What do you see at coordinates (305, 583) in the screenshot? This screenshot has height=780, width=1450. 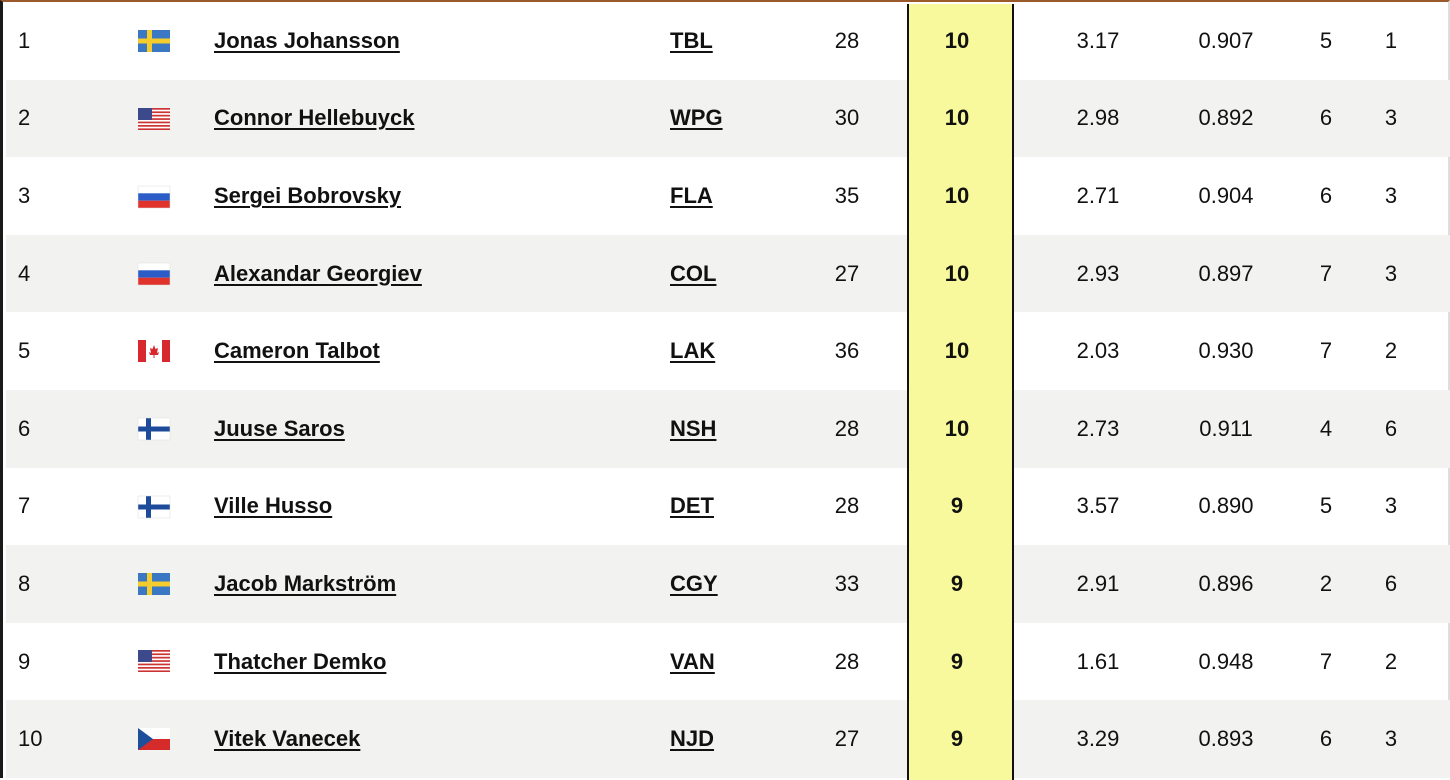 I see `player-name: Jacob Markström` at bounding box center [305, 583].